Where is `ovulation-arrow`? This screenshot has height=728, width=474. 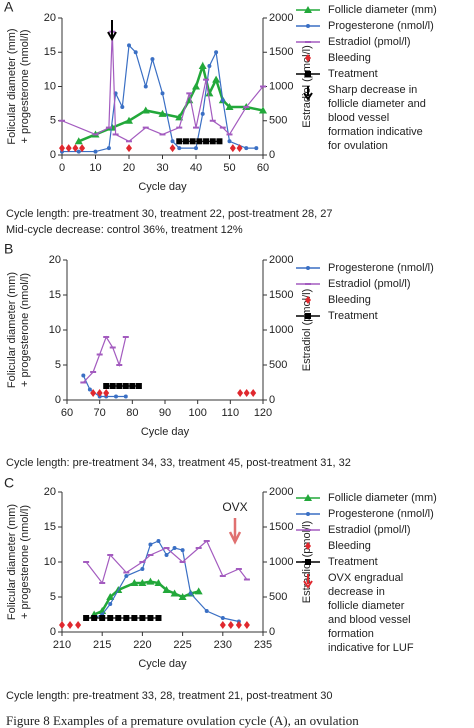
ovulation-arrow is located at coordinates (112, 31).